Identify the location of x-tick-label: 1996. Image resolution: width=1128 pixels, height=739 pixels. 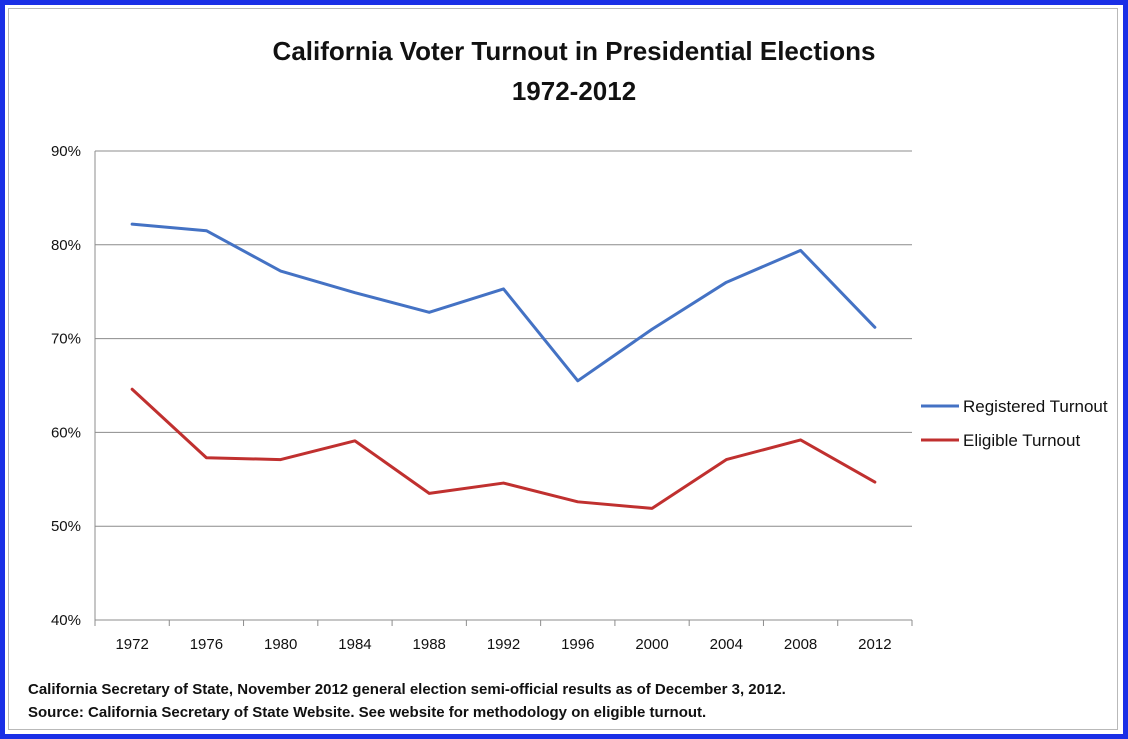
(577, 644).